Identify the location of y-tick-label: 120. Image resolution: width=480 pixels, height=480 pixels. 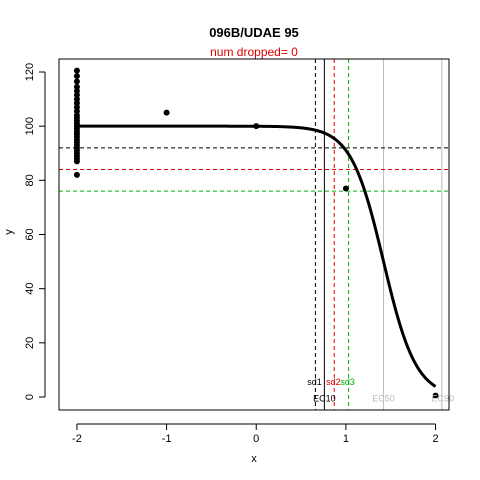
(30, 72).